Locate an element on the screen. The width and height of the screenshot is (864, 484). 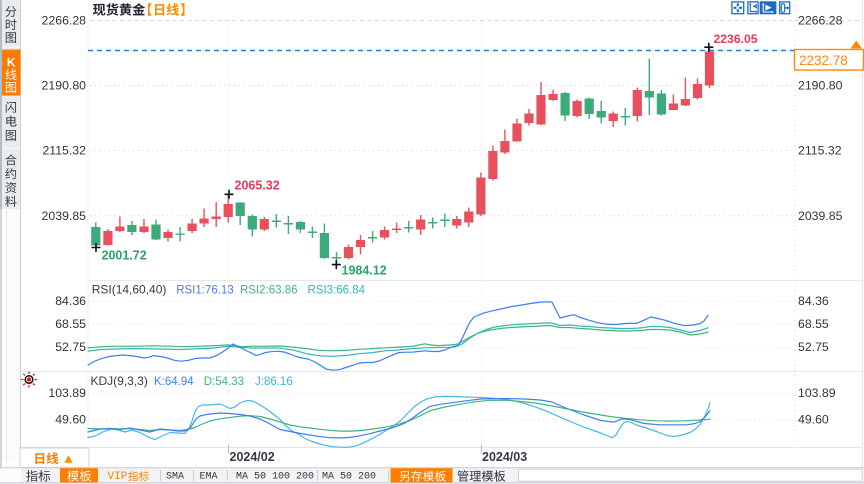
svg-text: RSI1:76.13 is located at coordinates (205, 290).